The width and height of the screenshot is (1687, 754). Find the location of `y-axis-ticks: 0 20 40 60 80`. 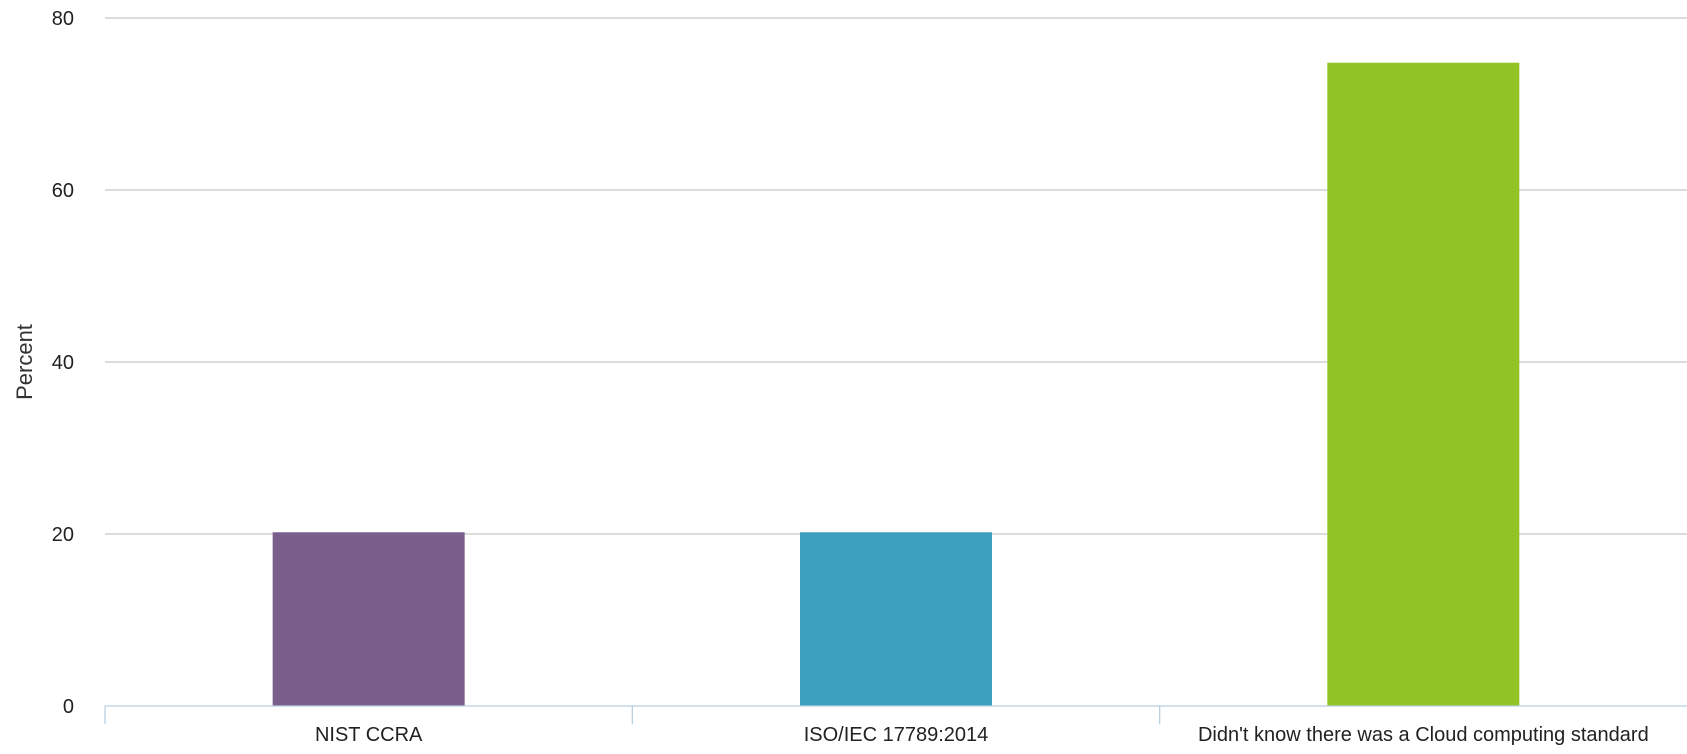

y-axis-ticks: 0 20 40 60 80 is located at coordinates (63, 363).